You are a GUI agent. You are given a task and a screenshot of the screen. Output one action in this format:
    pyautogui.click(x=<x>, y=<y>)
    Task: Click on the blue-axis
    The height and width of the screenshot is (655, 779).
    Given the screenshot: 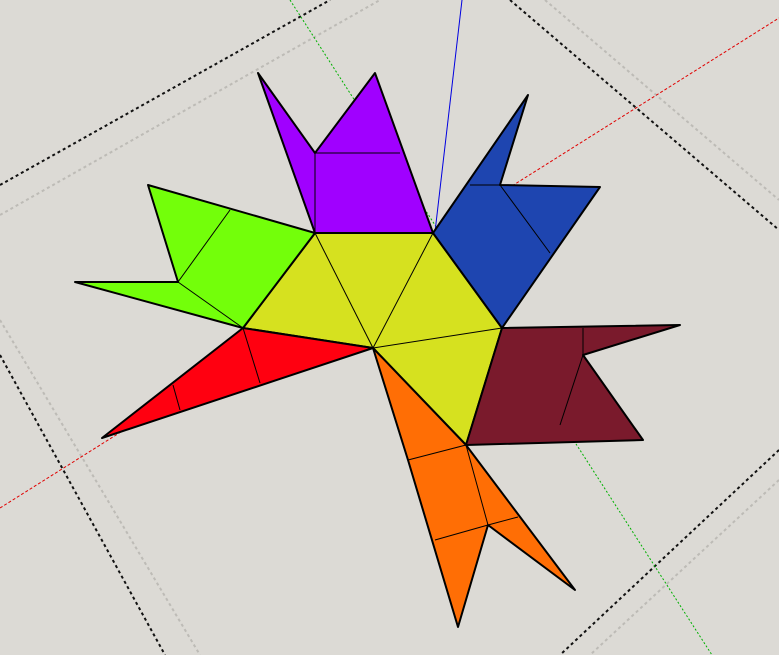 What is the action you would take?
    pyautogui.click(x=448, y=116)
    